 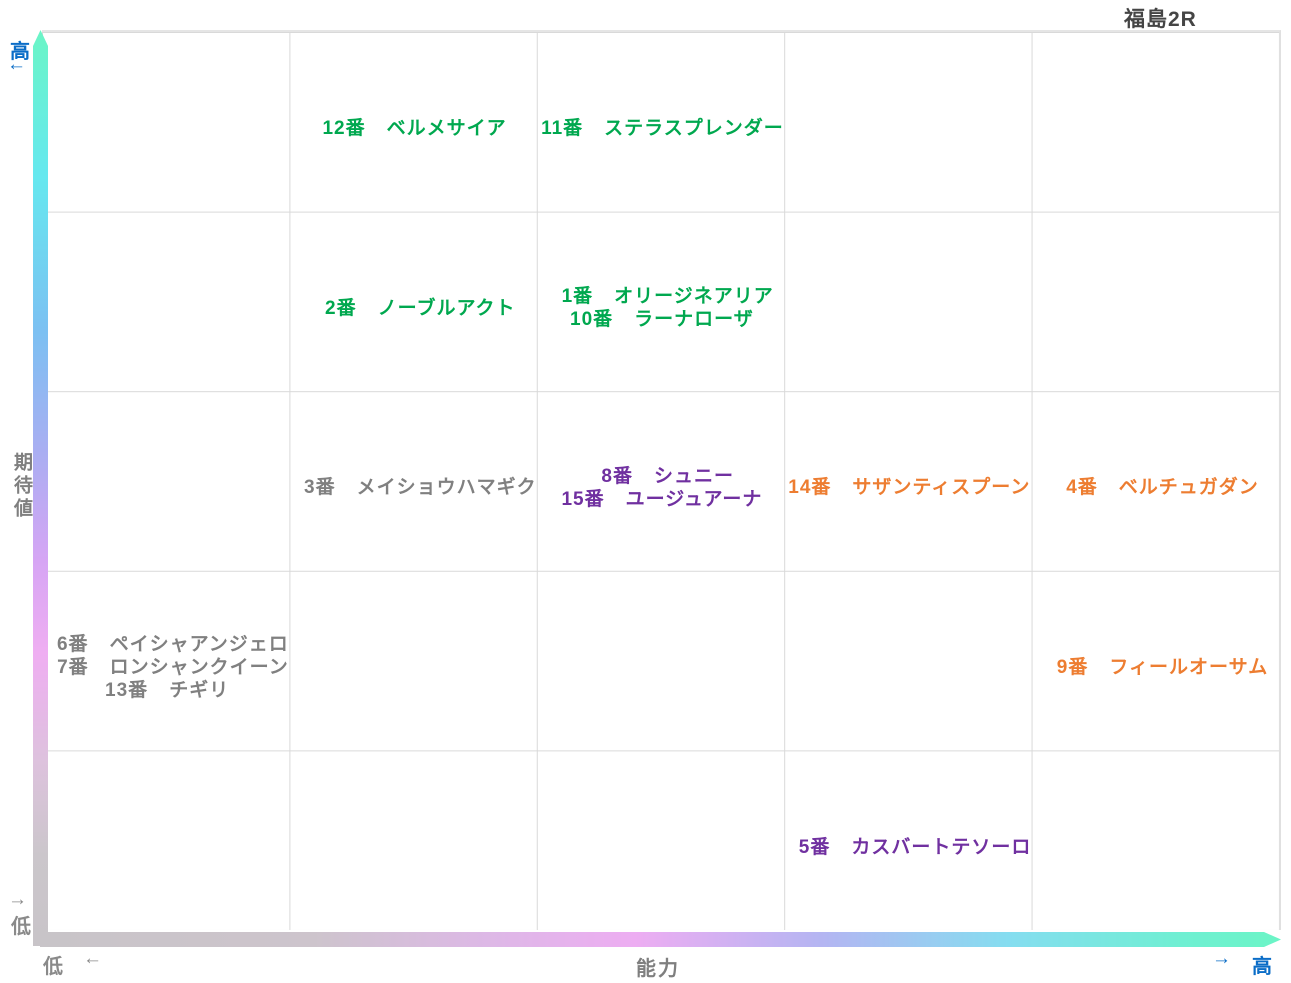 I want to click on y-axis-gradient-bar, so click(x=40, y=488).